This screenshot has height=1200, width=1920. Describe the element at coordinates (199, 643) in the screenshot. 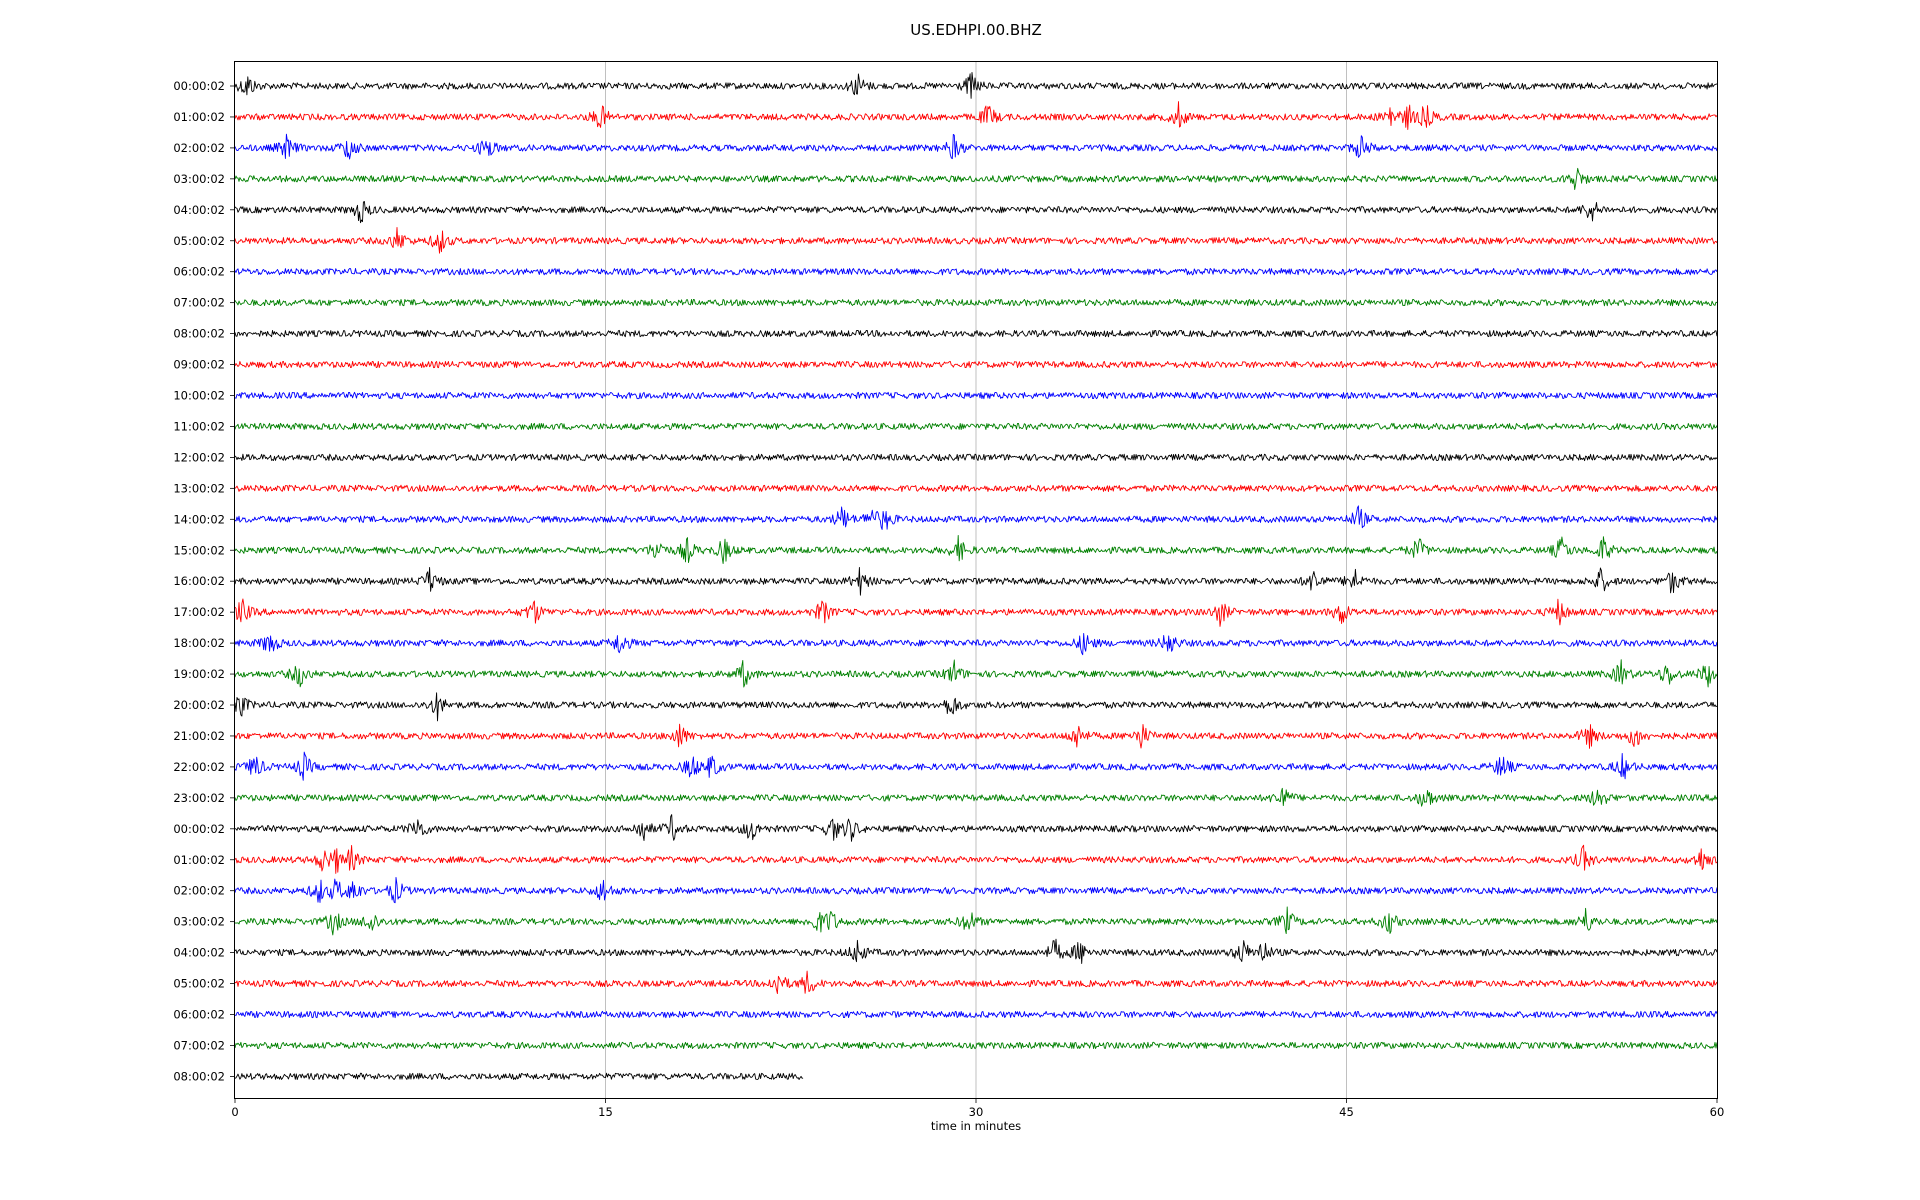

I see `row-label-18: 18:00:02` at that location.